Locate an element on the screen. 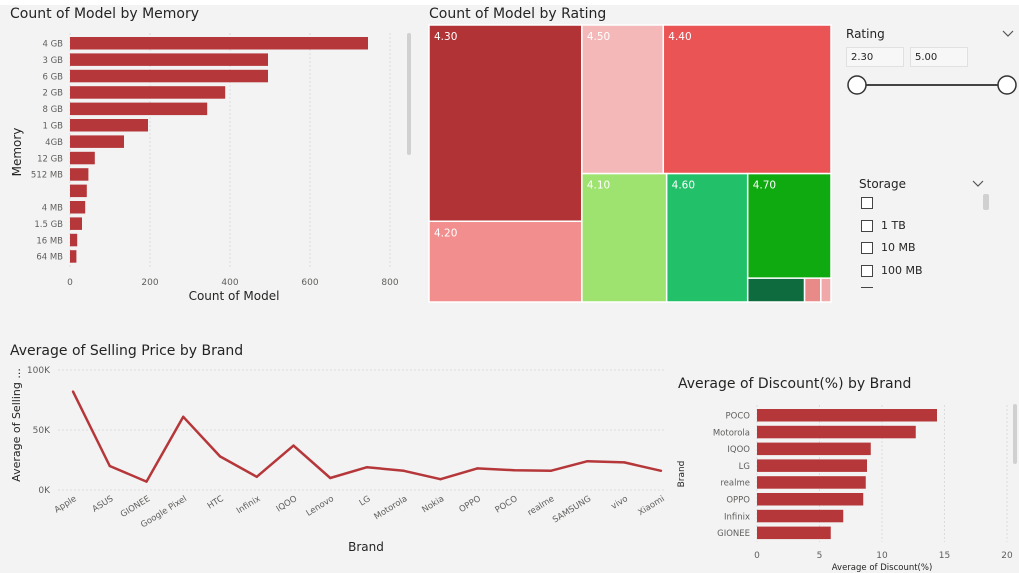 The width and height of the screenshot is (1019, 573). x-tick-label: OPPO is located at coordinates (470, 504).